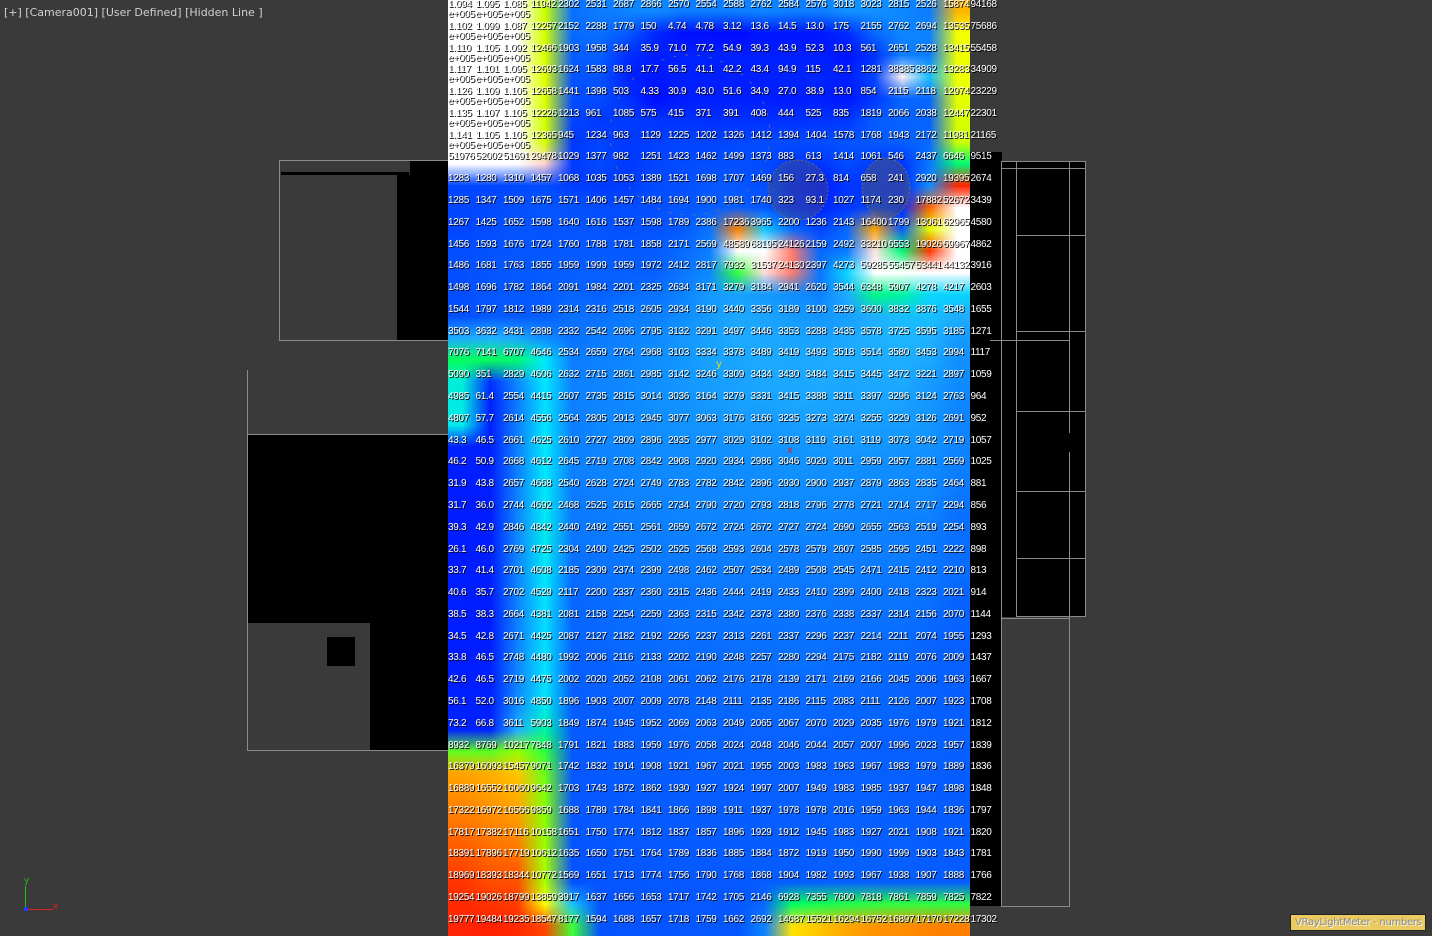 The width and height of the screenshot is (1432, 936). Describe the element at coordinates (596, 375) in the screenshot. I see `meter-value: 2715` at that location.